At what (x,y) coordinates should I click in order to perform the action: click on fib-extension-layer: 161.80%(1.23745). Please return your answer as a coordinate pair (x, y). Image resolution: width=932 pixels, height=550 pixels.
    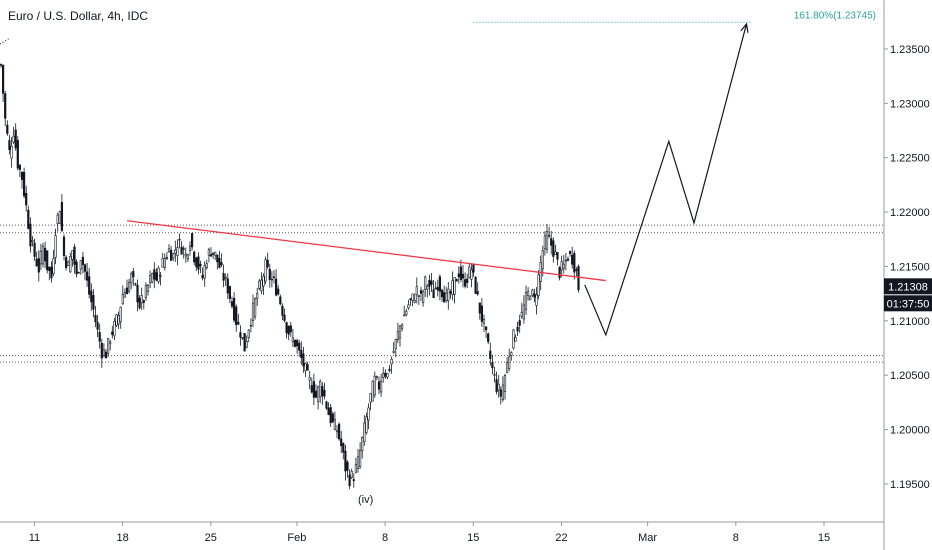
    Looking at the image, I should click on (675, 16).